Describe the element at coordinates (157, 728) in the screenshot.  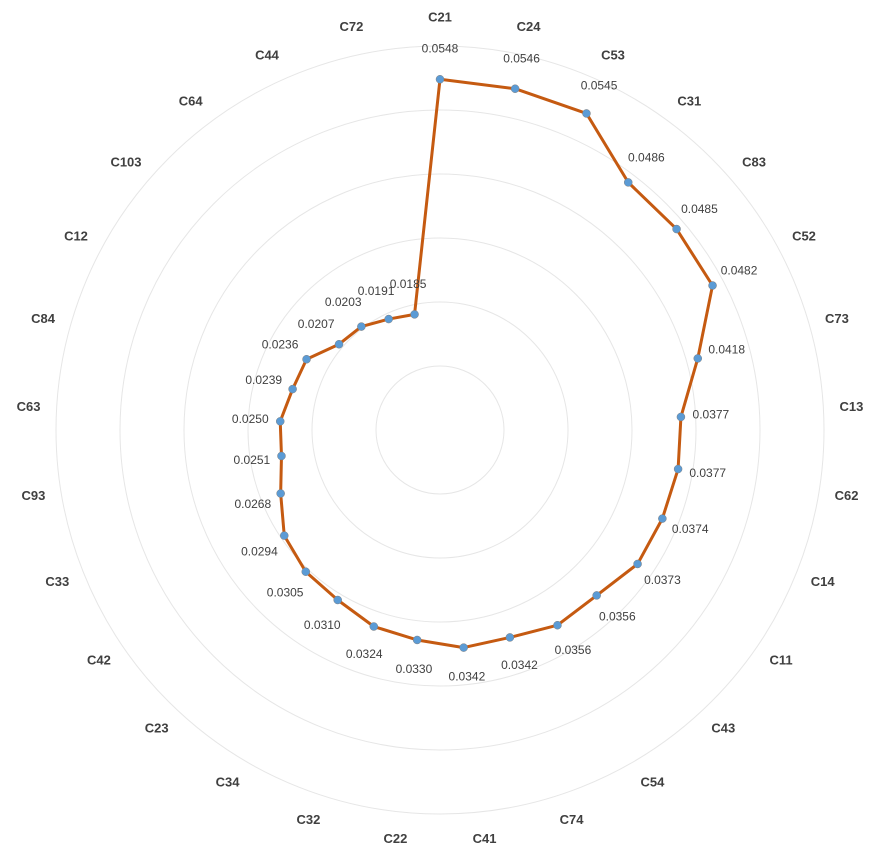
I see `category-label: C23` at that location.